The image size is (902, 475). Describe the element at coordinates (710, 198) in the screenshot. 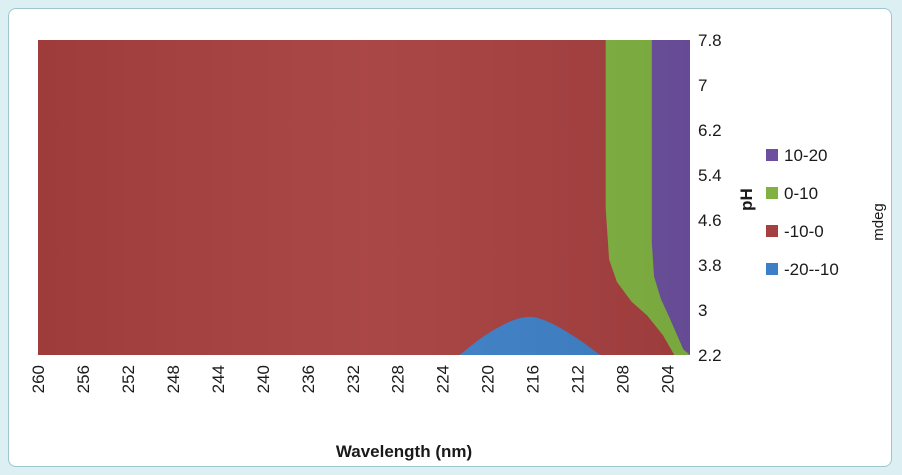

I see `y-axis-ticks: 2.2 3 3.8 4.6 5.4 6.2 7 7.8` at that location.